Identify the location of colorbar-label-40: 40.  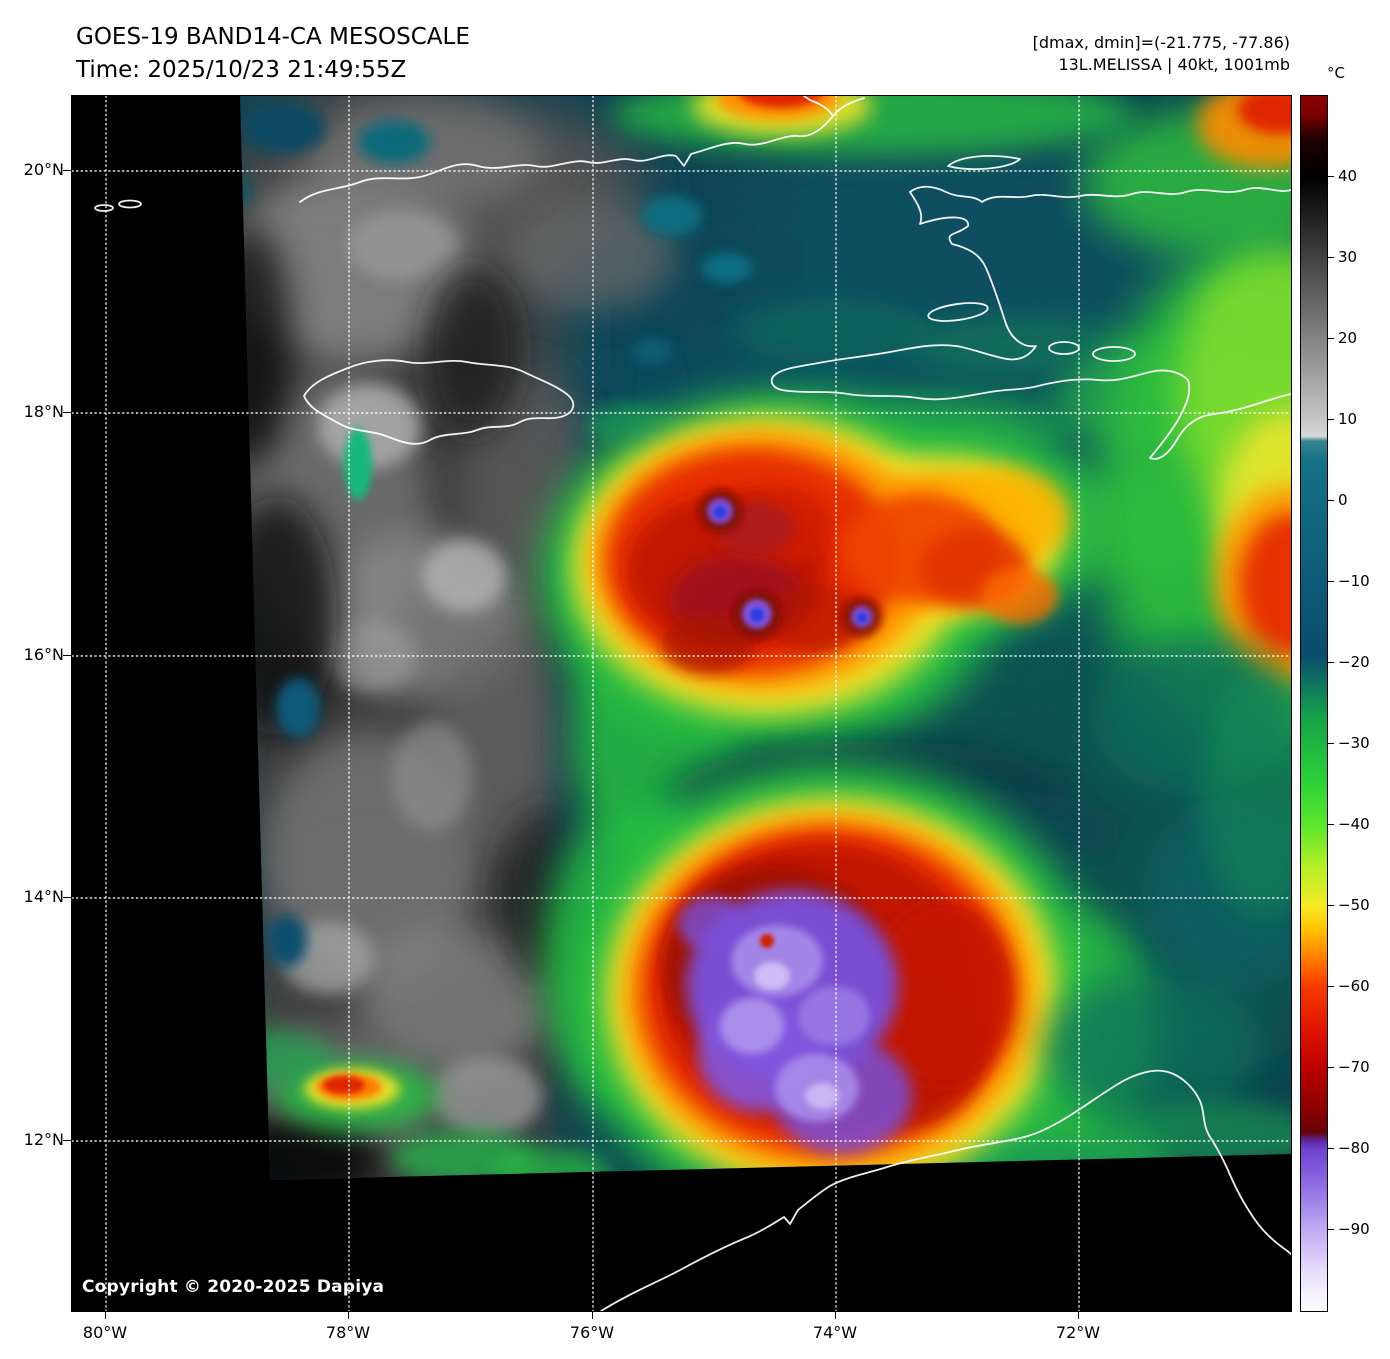
(1348, 176).